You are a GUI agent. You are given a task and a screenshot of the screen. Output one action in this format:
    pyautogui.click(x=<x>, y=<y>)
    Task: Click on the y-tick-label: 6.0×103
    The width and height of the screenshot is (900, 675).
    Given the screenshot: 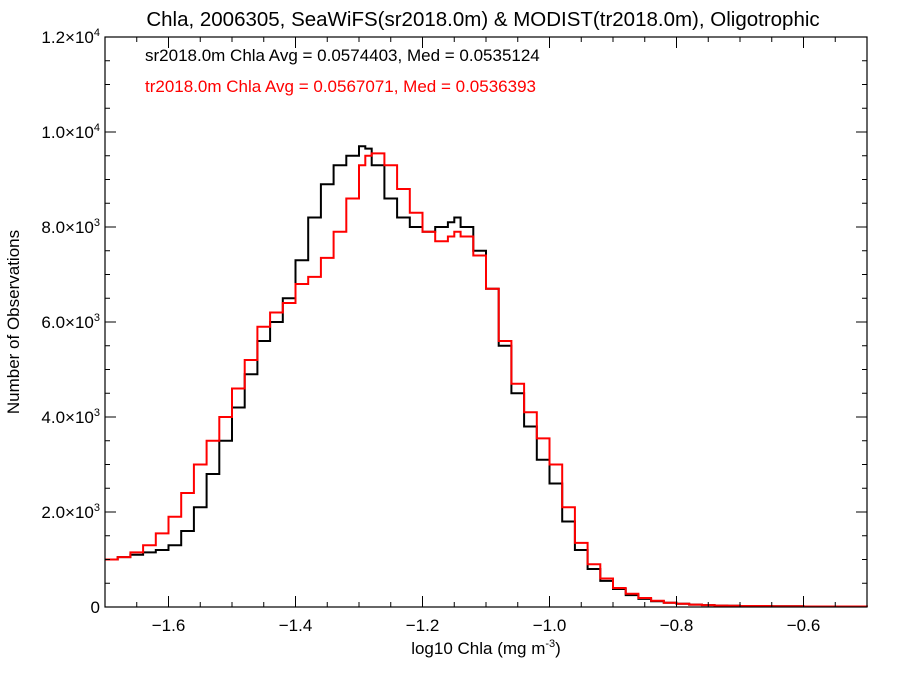 What is the action you would take?
    pyautogui.click(x=70, y=322)
    